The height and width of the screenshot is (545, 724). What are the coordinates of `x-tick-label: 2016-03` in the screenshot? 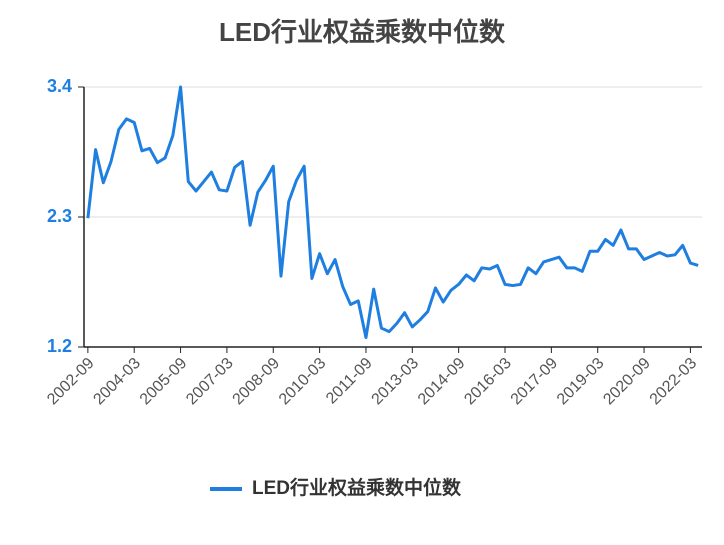 It's located at (488, 382).